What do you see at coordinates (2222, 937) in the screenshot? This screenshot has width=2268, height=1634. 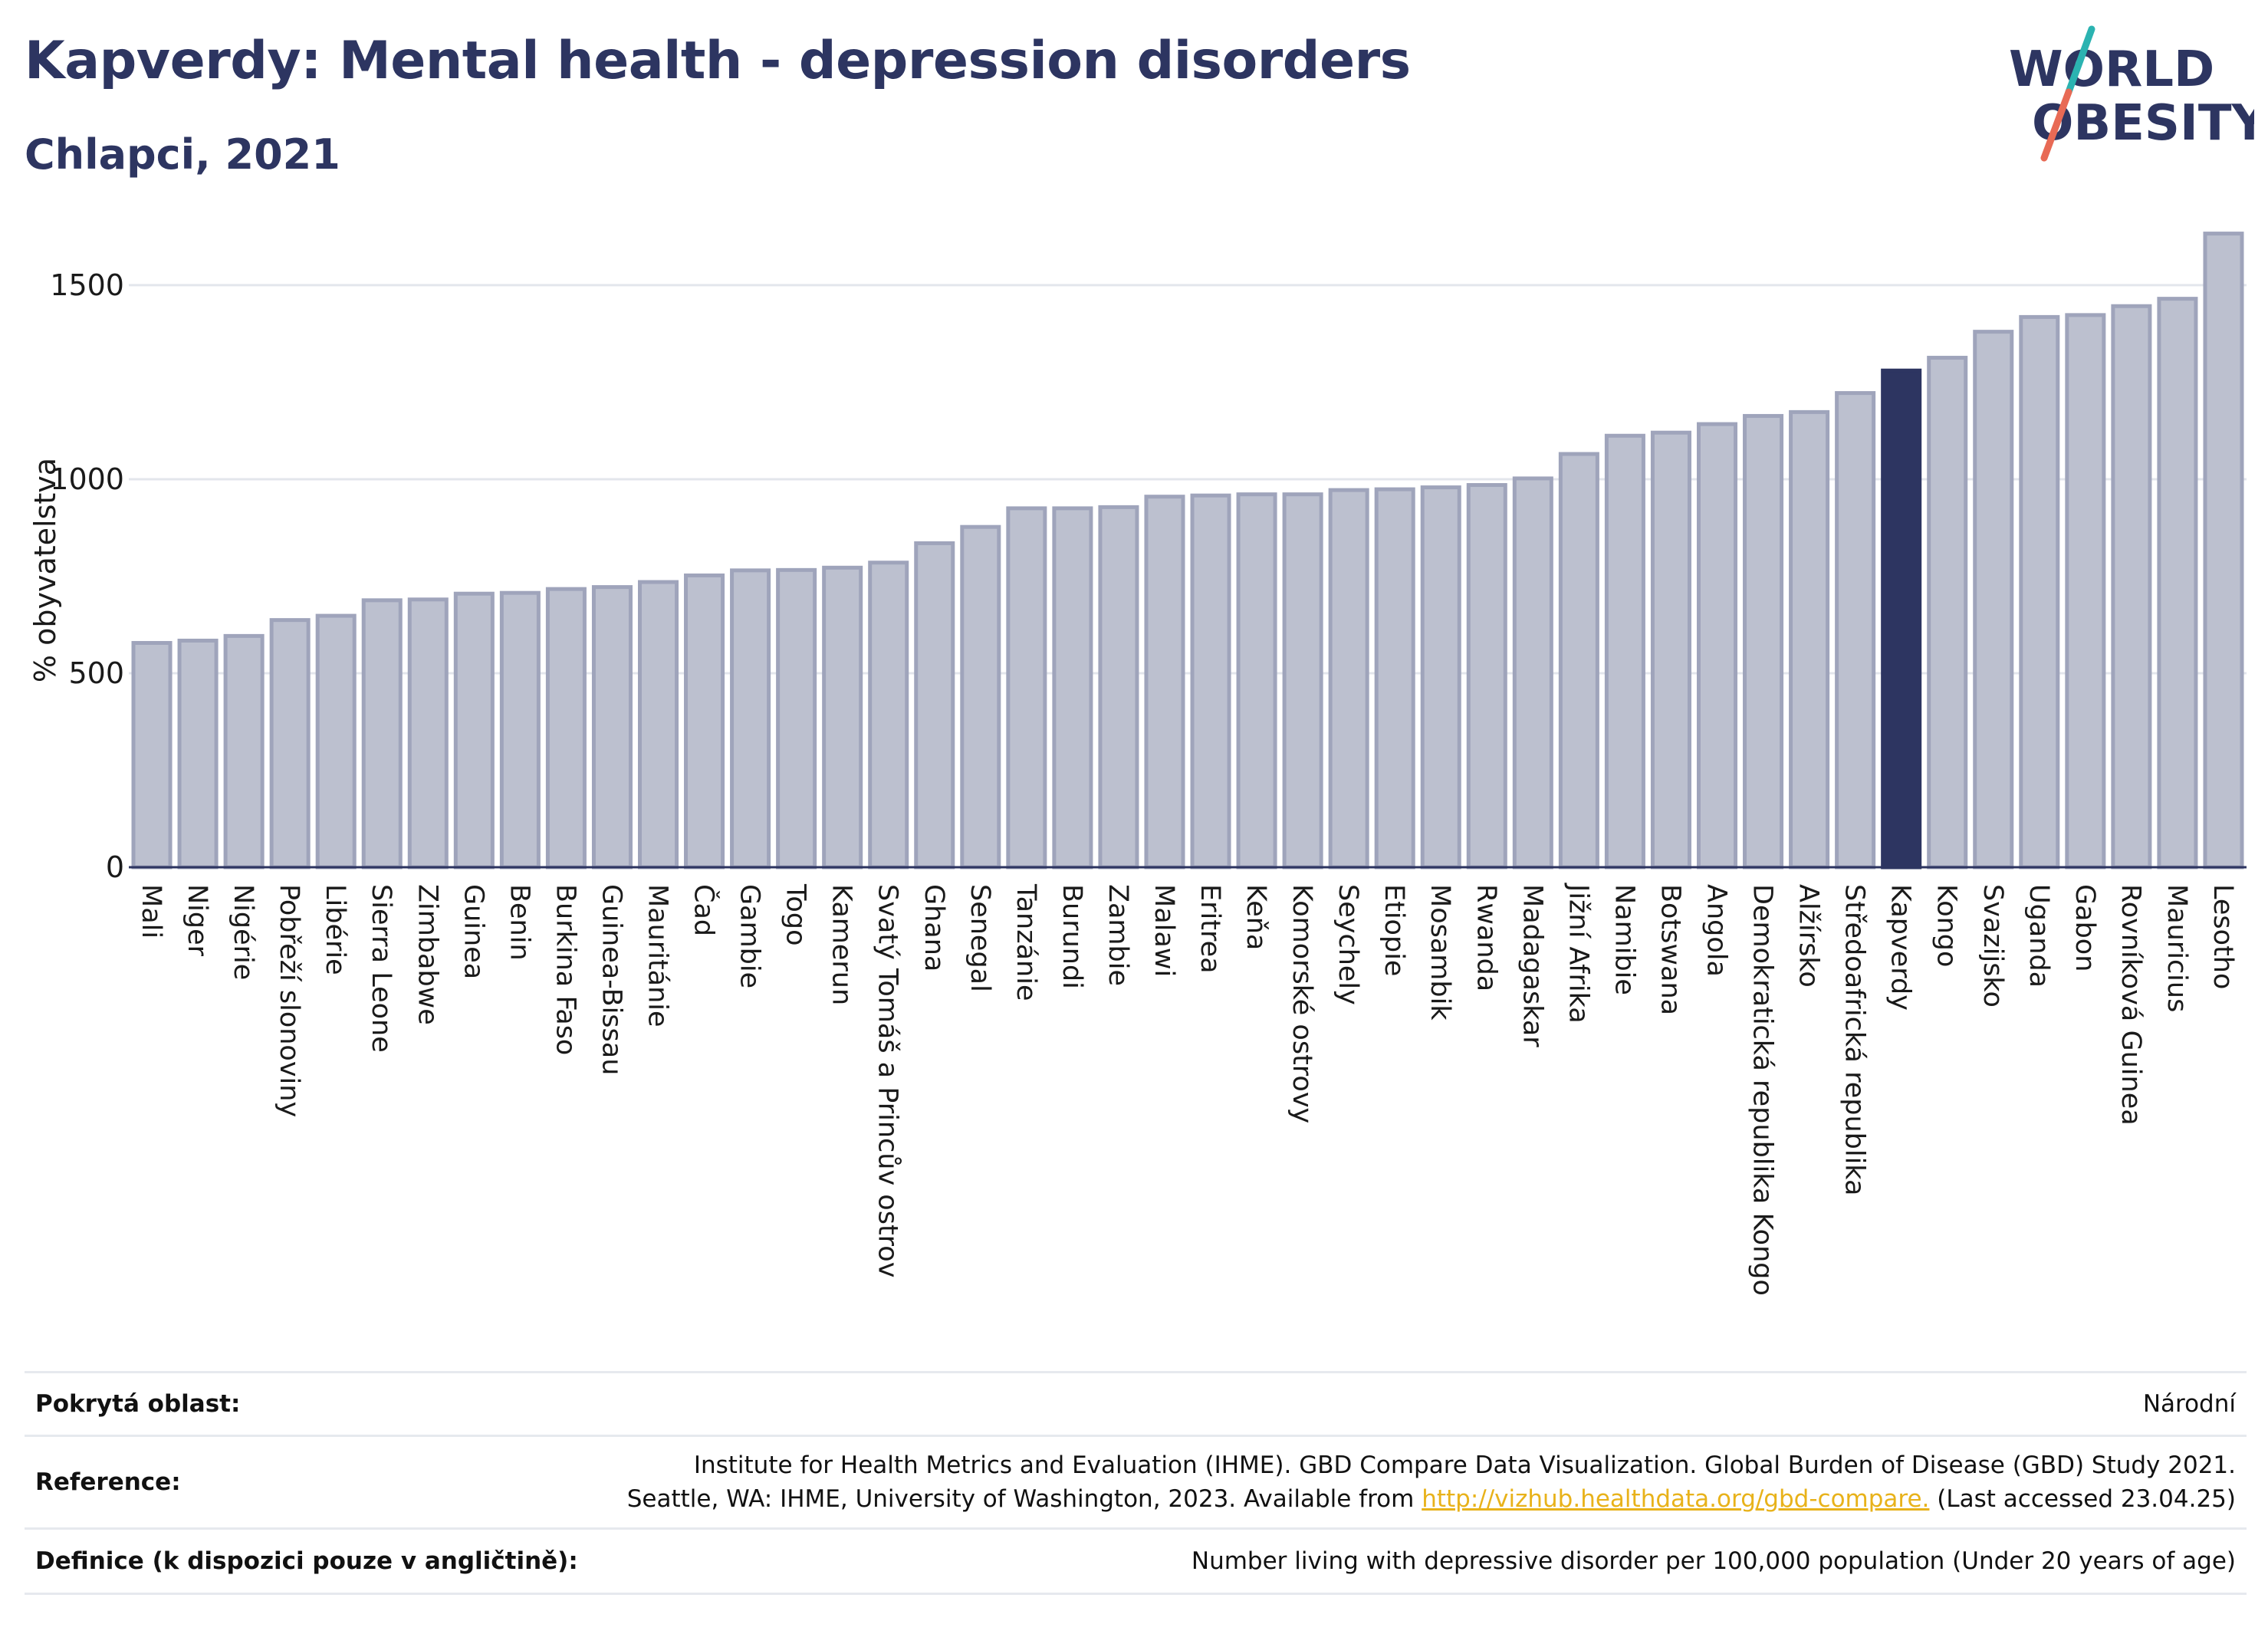 I see `x-tick-label: Lesotho` at bounding box center [2222, 937].